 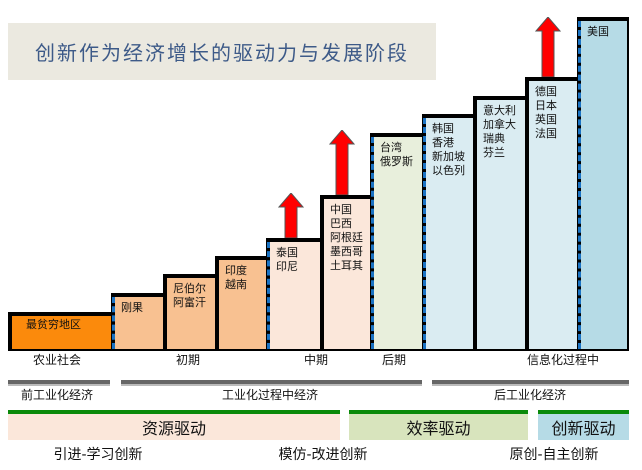 What do you see at coordinates (132, 307) in the screenshot?
I see `step-countries: 刚果` at bounding box center [132, 307].